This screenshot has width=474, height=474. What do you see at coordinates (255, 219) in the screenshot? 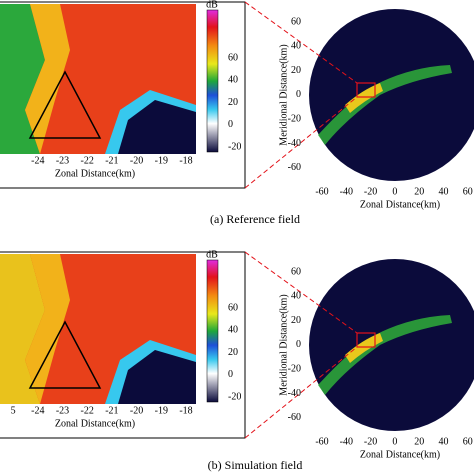
I see `caption: (a) Reference field` at bounding box center [255, 219].